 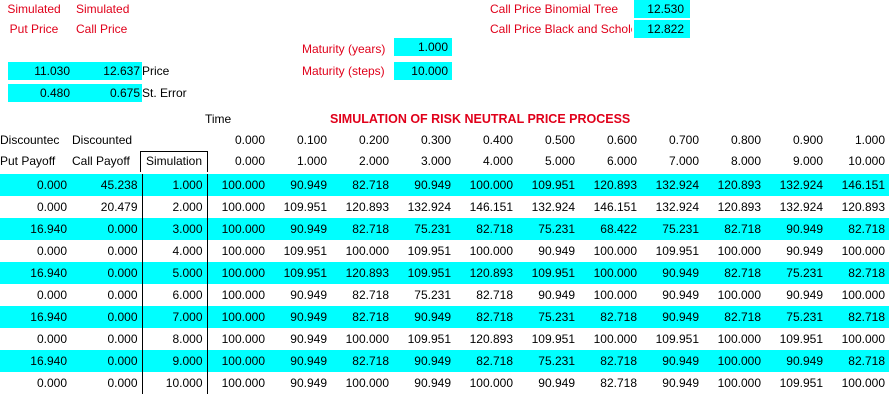 I want to click on time-value-cell: 0.100, so click(x=311, y=140).